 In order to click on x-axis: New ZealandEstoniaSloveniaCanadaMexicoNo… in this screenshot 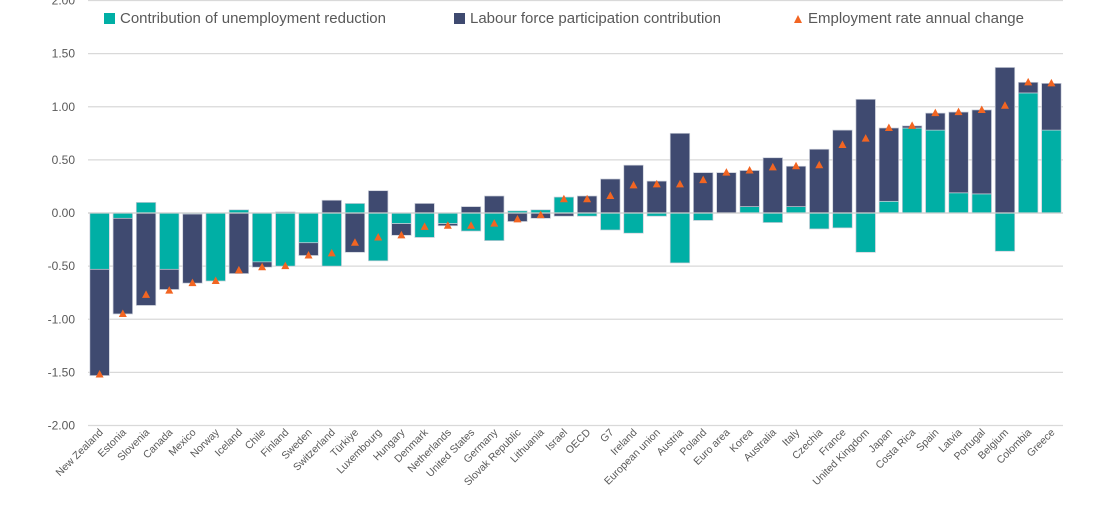, I will do `click(555, 457)`.